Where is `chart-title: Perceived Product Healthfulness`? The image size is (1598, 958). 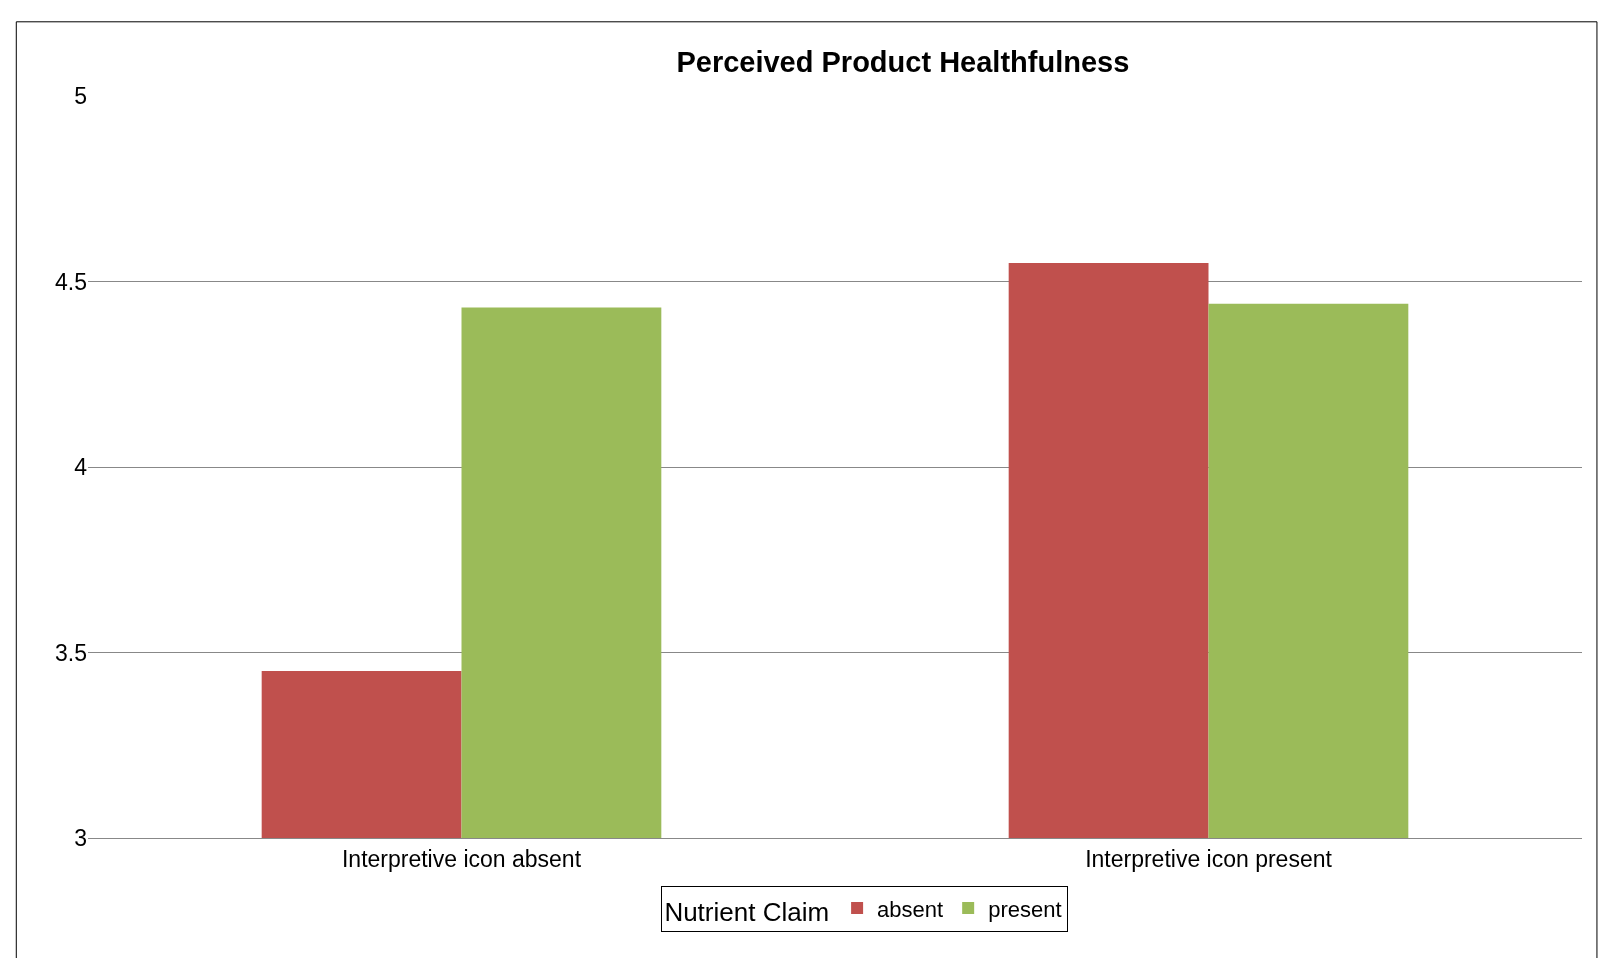
chart-title: Perceived Product Healthfulness is located at coordinates (903, 62).